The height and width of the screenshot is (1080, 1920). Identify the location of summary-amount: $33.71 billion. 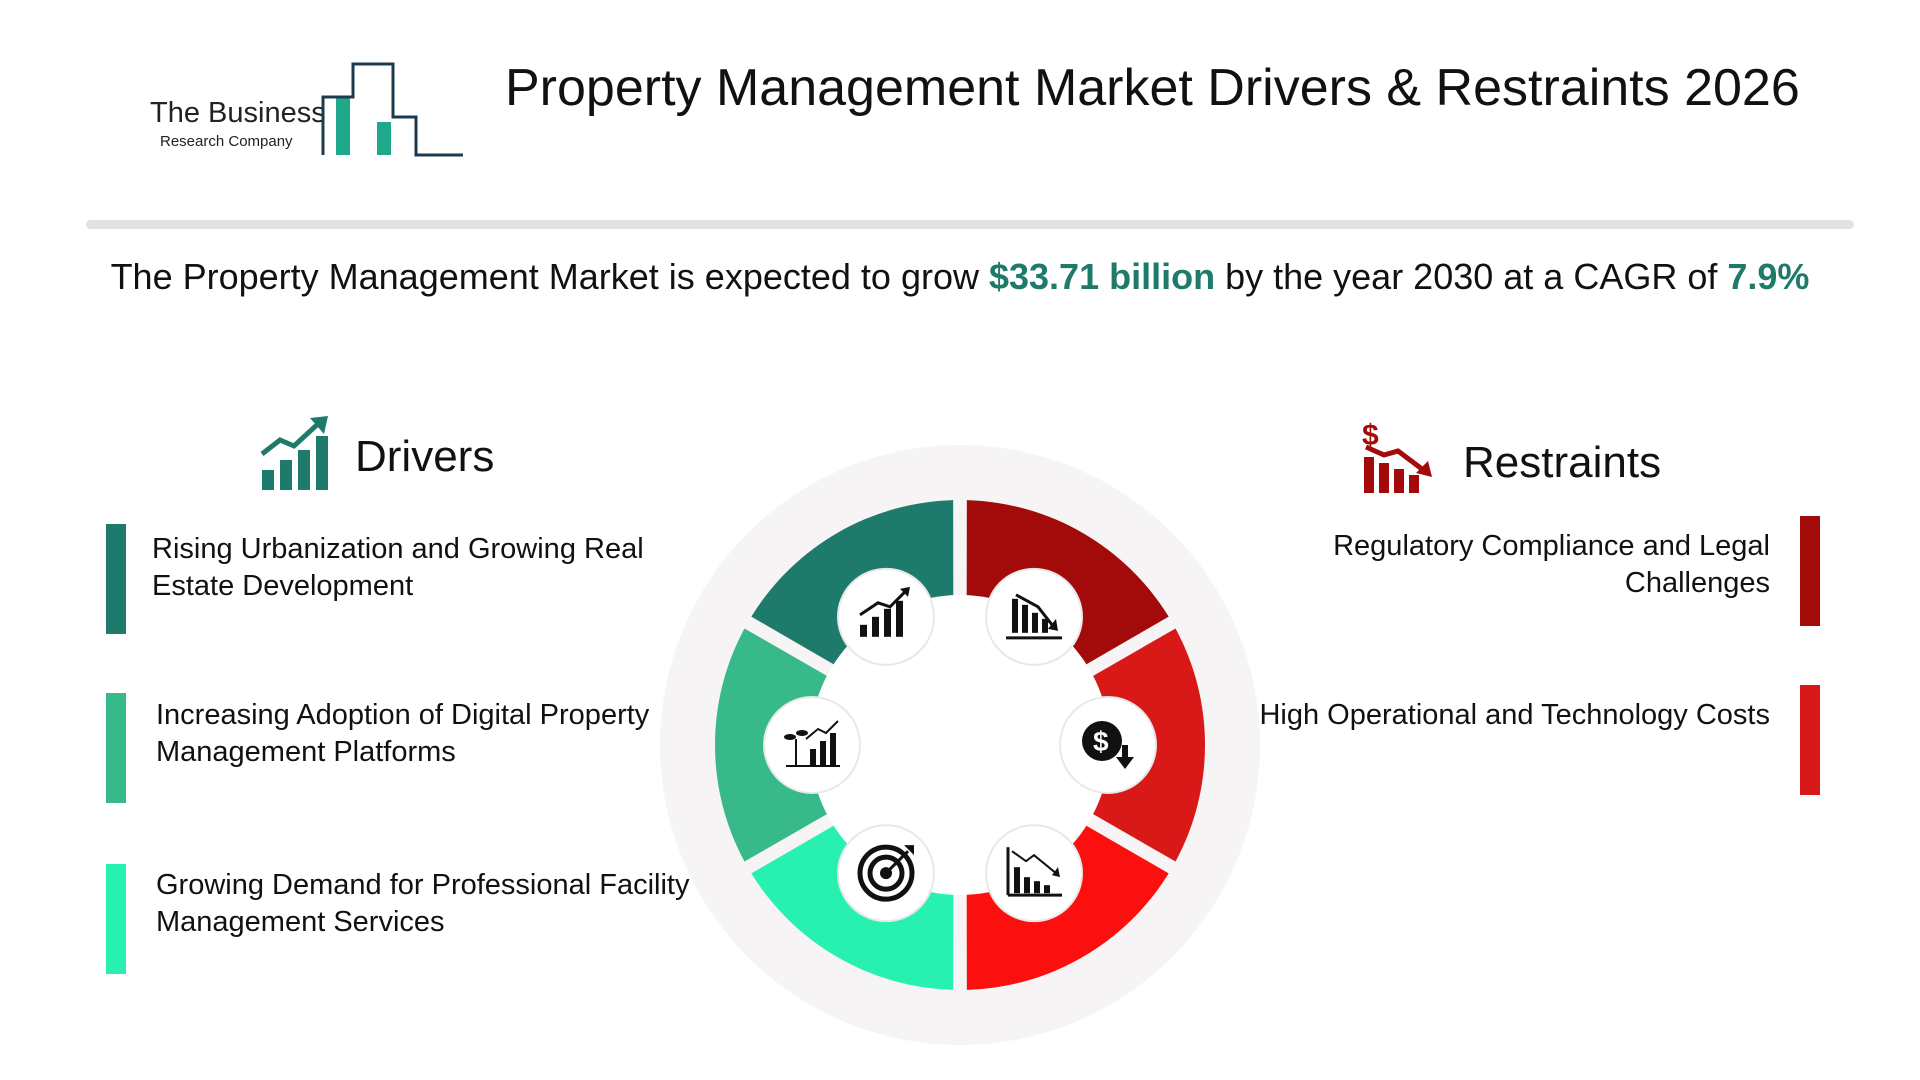
(1102, 276).